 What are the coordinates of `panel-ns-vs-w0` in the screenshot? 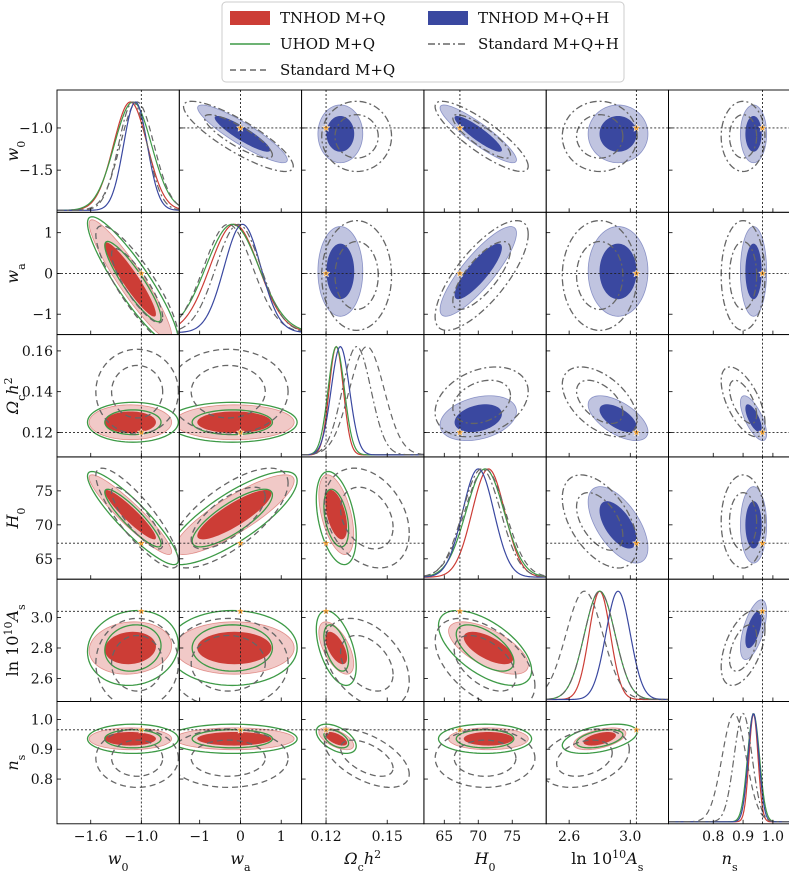 It's located at (728, 151).